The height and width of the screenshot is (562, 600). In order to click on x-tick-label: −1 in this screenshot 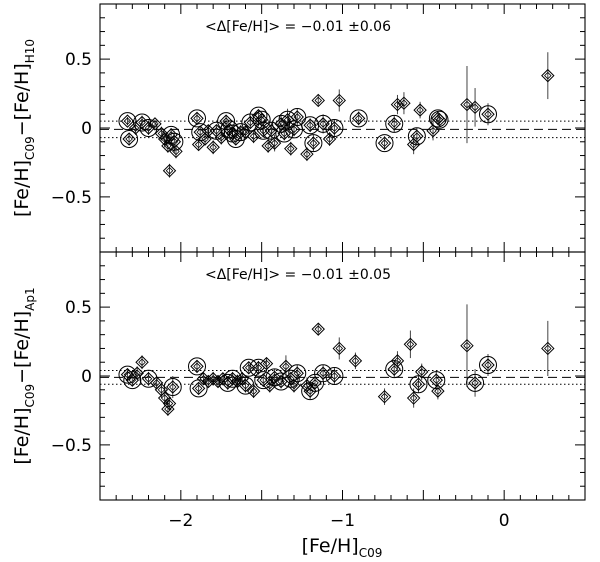, I will do `click(342, 521)`.